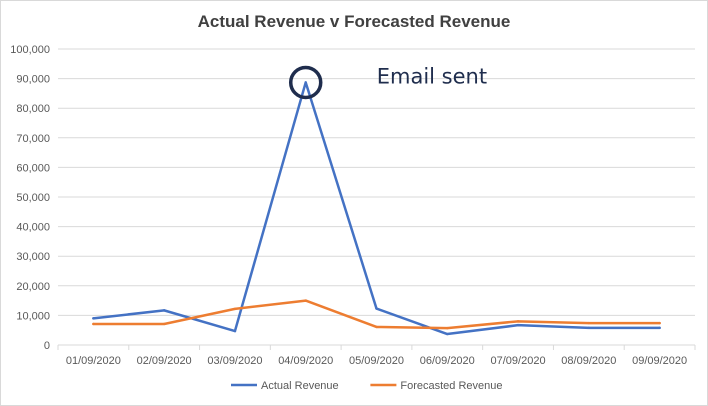 This screenshot has height=406, width=708. Describe the element at coordinates (518, 361) in the screenshot. I see `x-tick-label: 07/09/2020` at that location.